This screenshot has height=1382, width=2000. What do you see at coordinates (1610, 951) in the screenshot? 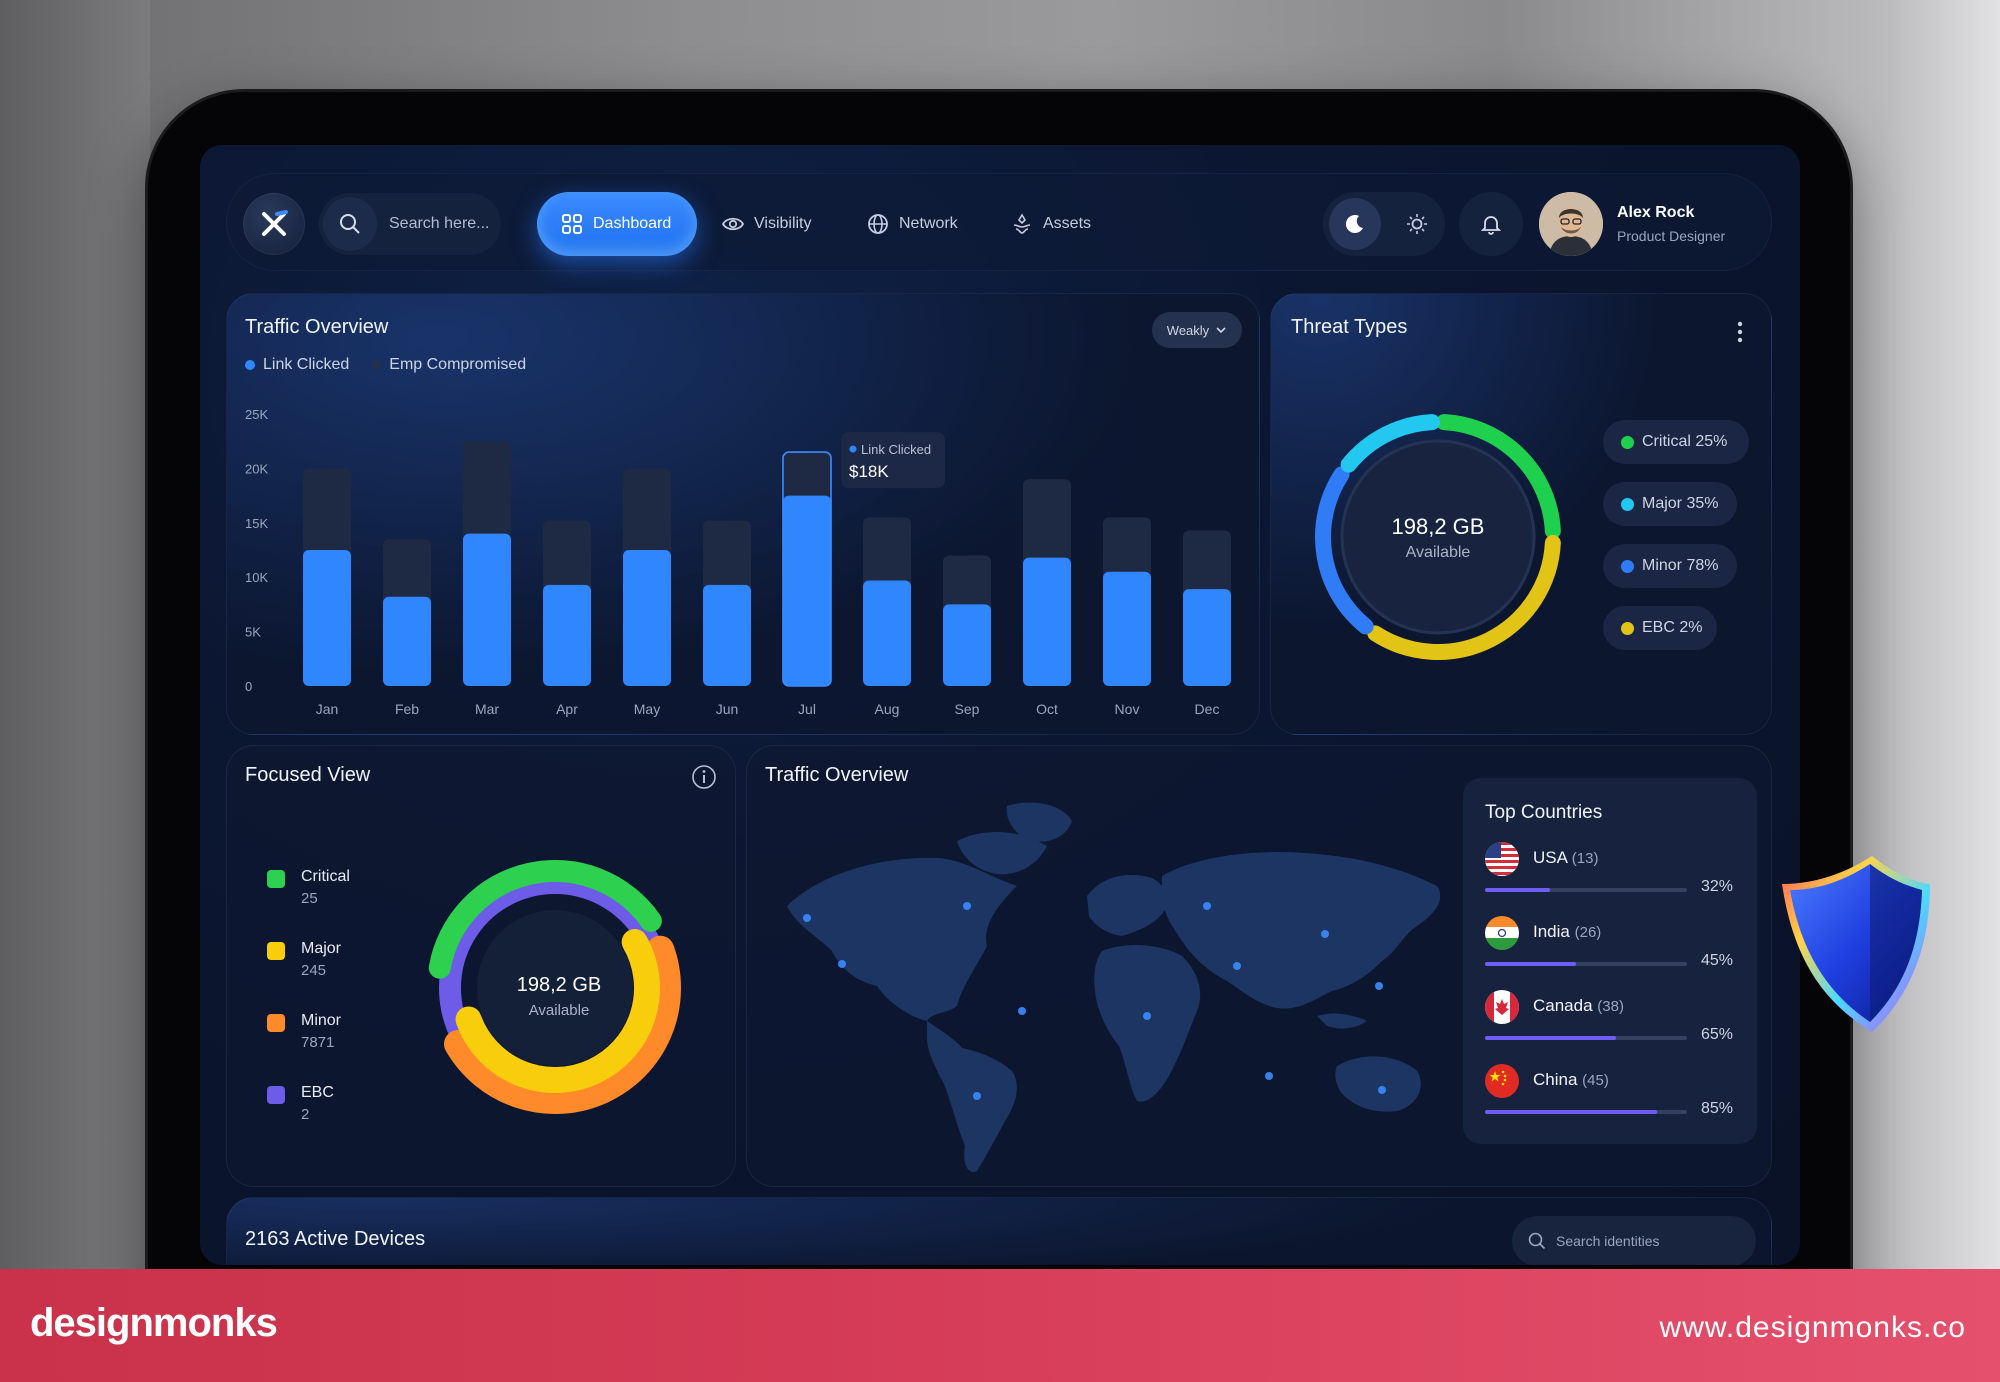
I see `country-india: India (26) 45%` at bounding box center [1610, 951].